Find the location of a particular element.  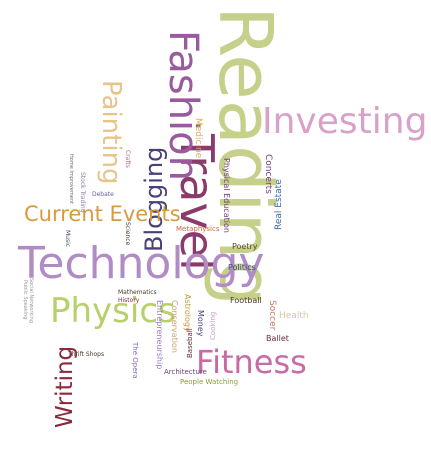

word-current-events: Current Events is located at coordinates (102, 214).